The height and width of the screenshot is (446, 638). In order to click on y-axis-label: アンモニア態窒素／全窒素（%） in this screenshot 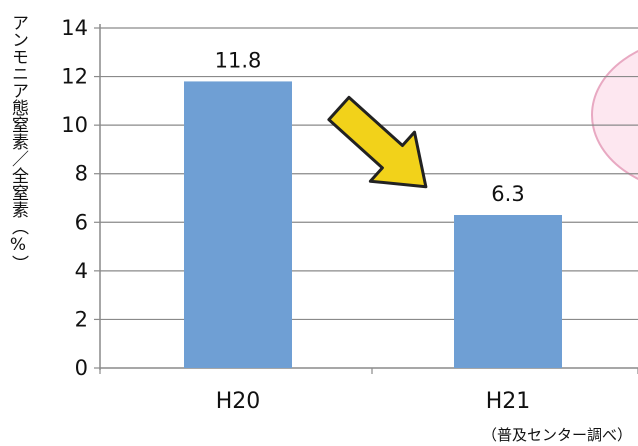, I will do `click(18, 143)`.